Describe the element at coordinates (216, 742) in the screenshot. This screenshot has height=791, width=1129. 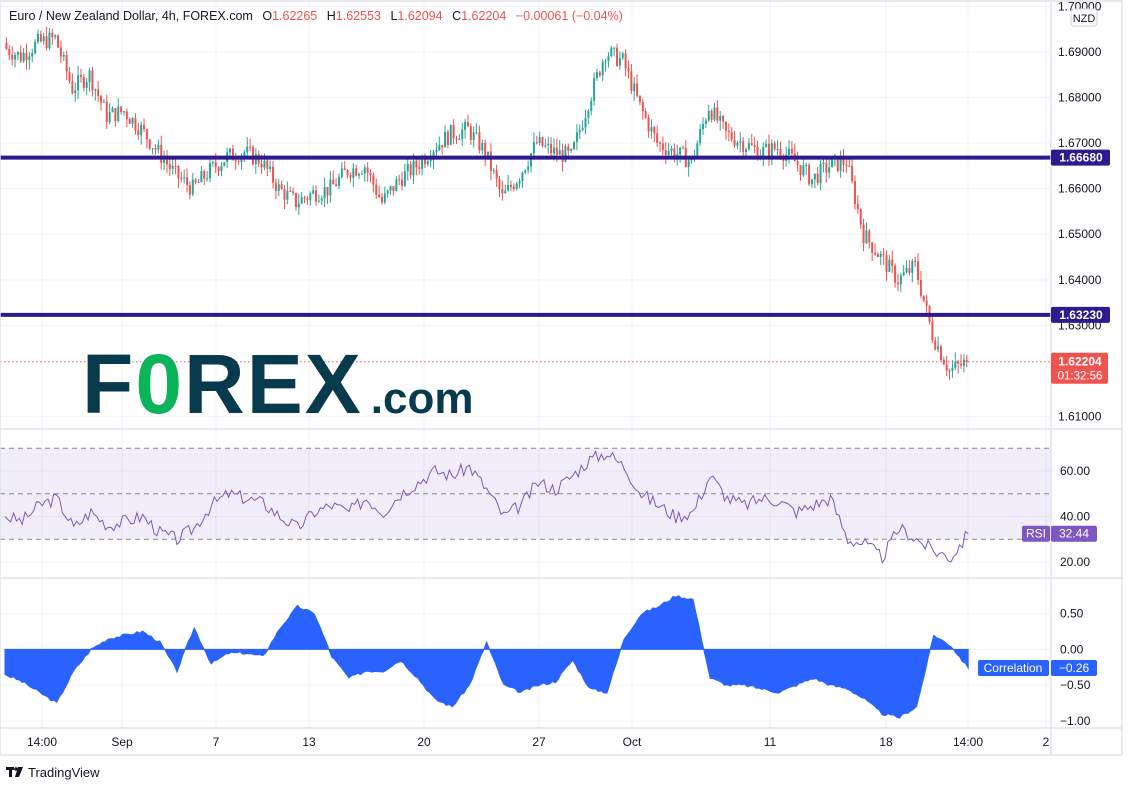
I see `x-tick-label: 7` at that location.